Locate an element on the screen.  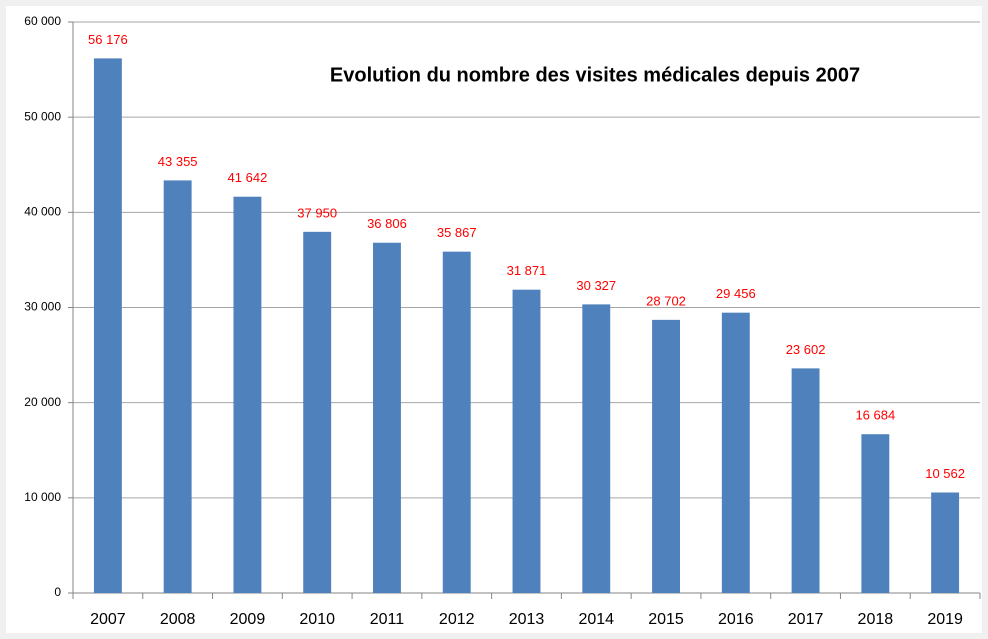
value-label: 41 642 is located at coordinates (248, 177).